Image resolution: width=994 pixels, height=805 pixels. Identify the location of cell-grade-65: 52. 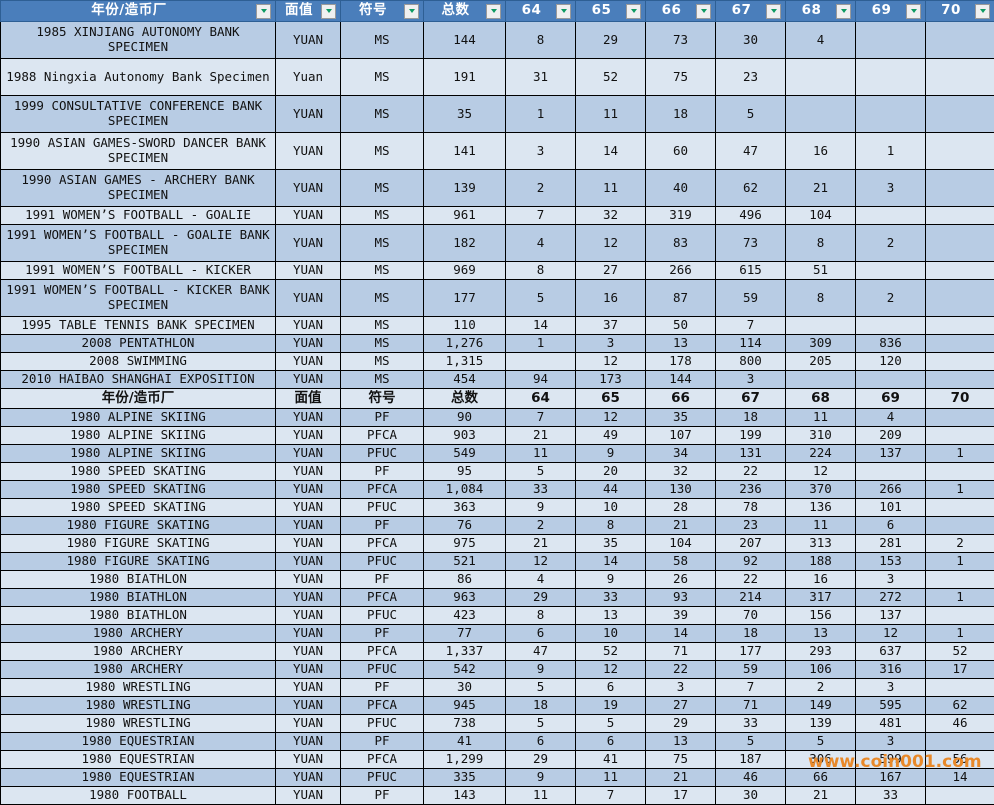
(611, 652).